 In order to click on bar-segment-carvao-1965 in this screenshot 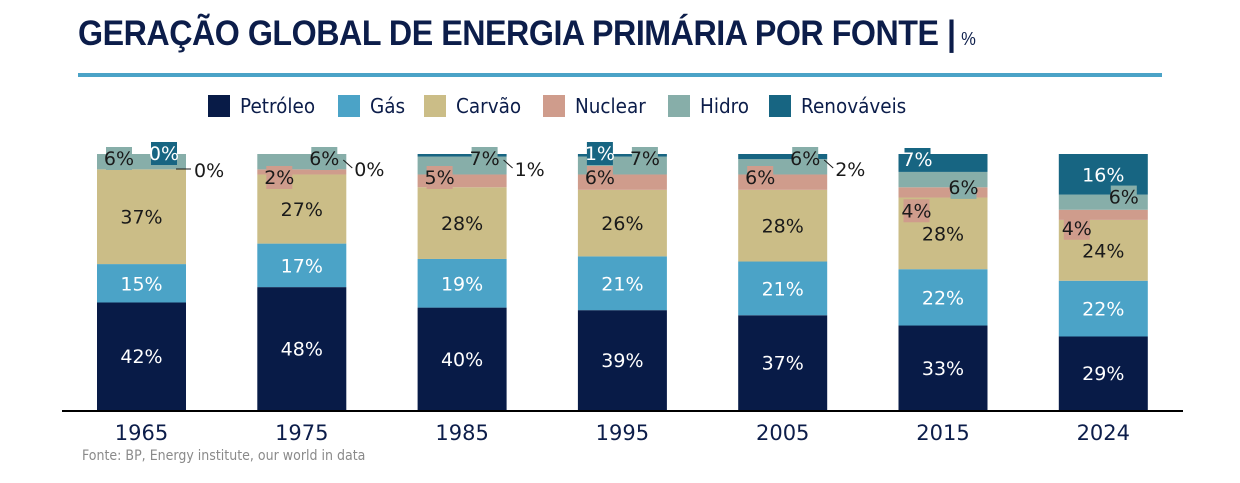, I will do `click(141, 217)`.